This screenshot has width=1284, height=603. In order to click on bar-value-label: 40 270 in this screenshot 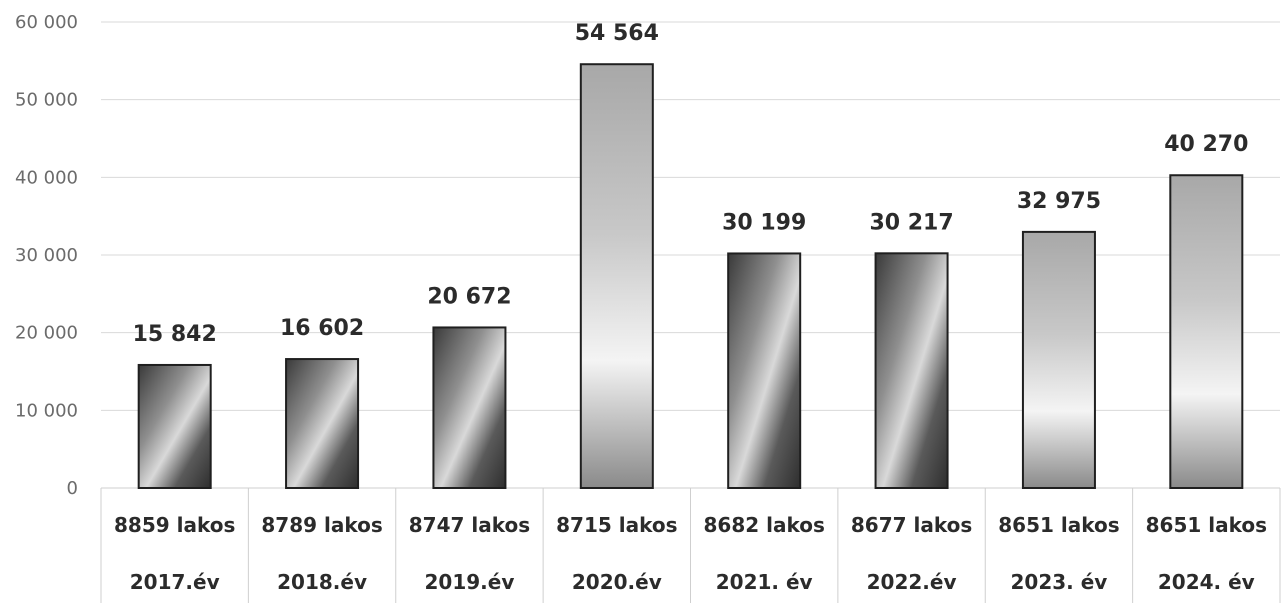, I will do `click(1206, 144)`.